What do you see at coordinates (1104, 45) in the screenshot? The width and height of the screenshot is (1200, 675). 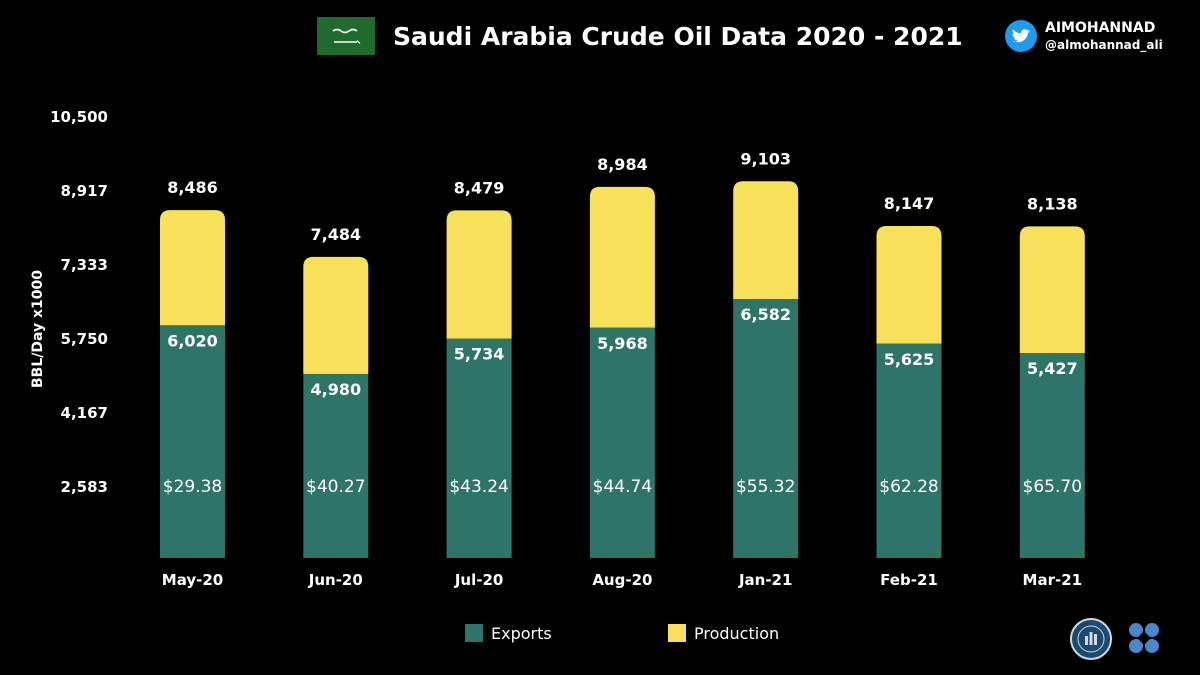 I see `account-handle: @almohannad_ali` at bounding box center [1104, 45].